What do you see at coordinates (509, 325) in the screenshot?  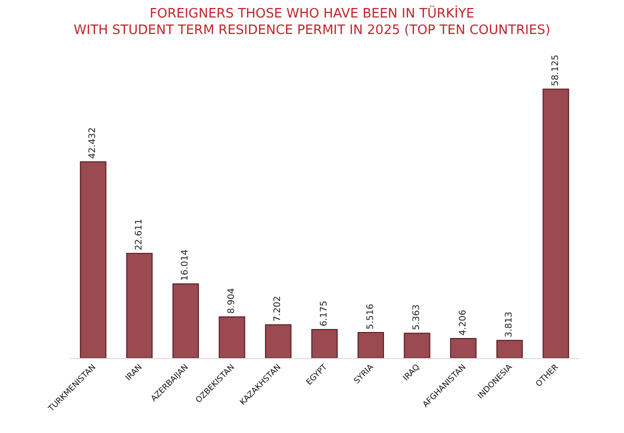 I see `data-label: 3.813` at bounding box center [509, 325].